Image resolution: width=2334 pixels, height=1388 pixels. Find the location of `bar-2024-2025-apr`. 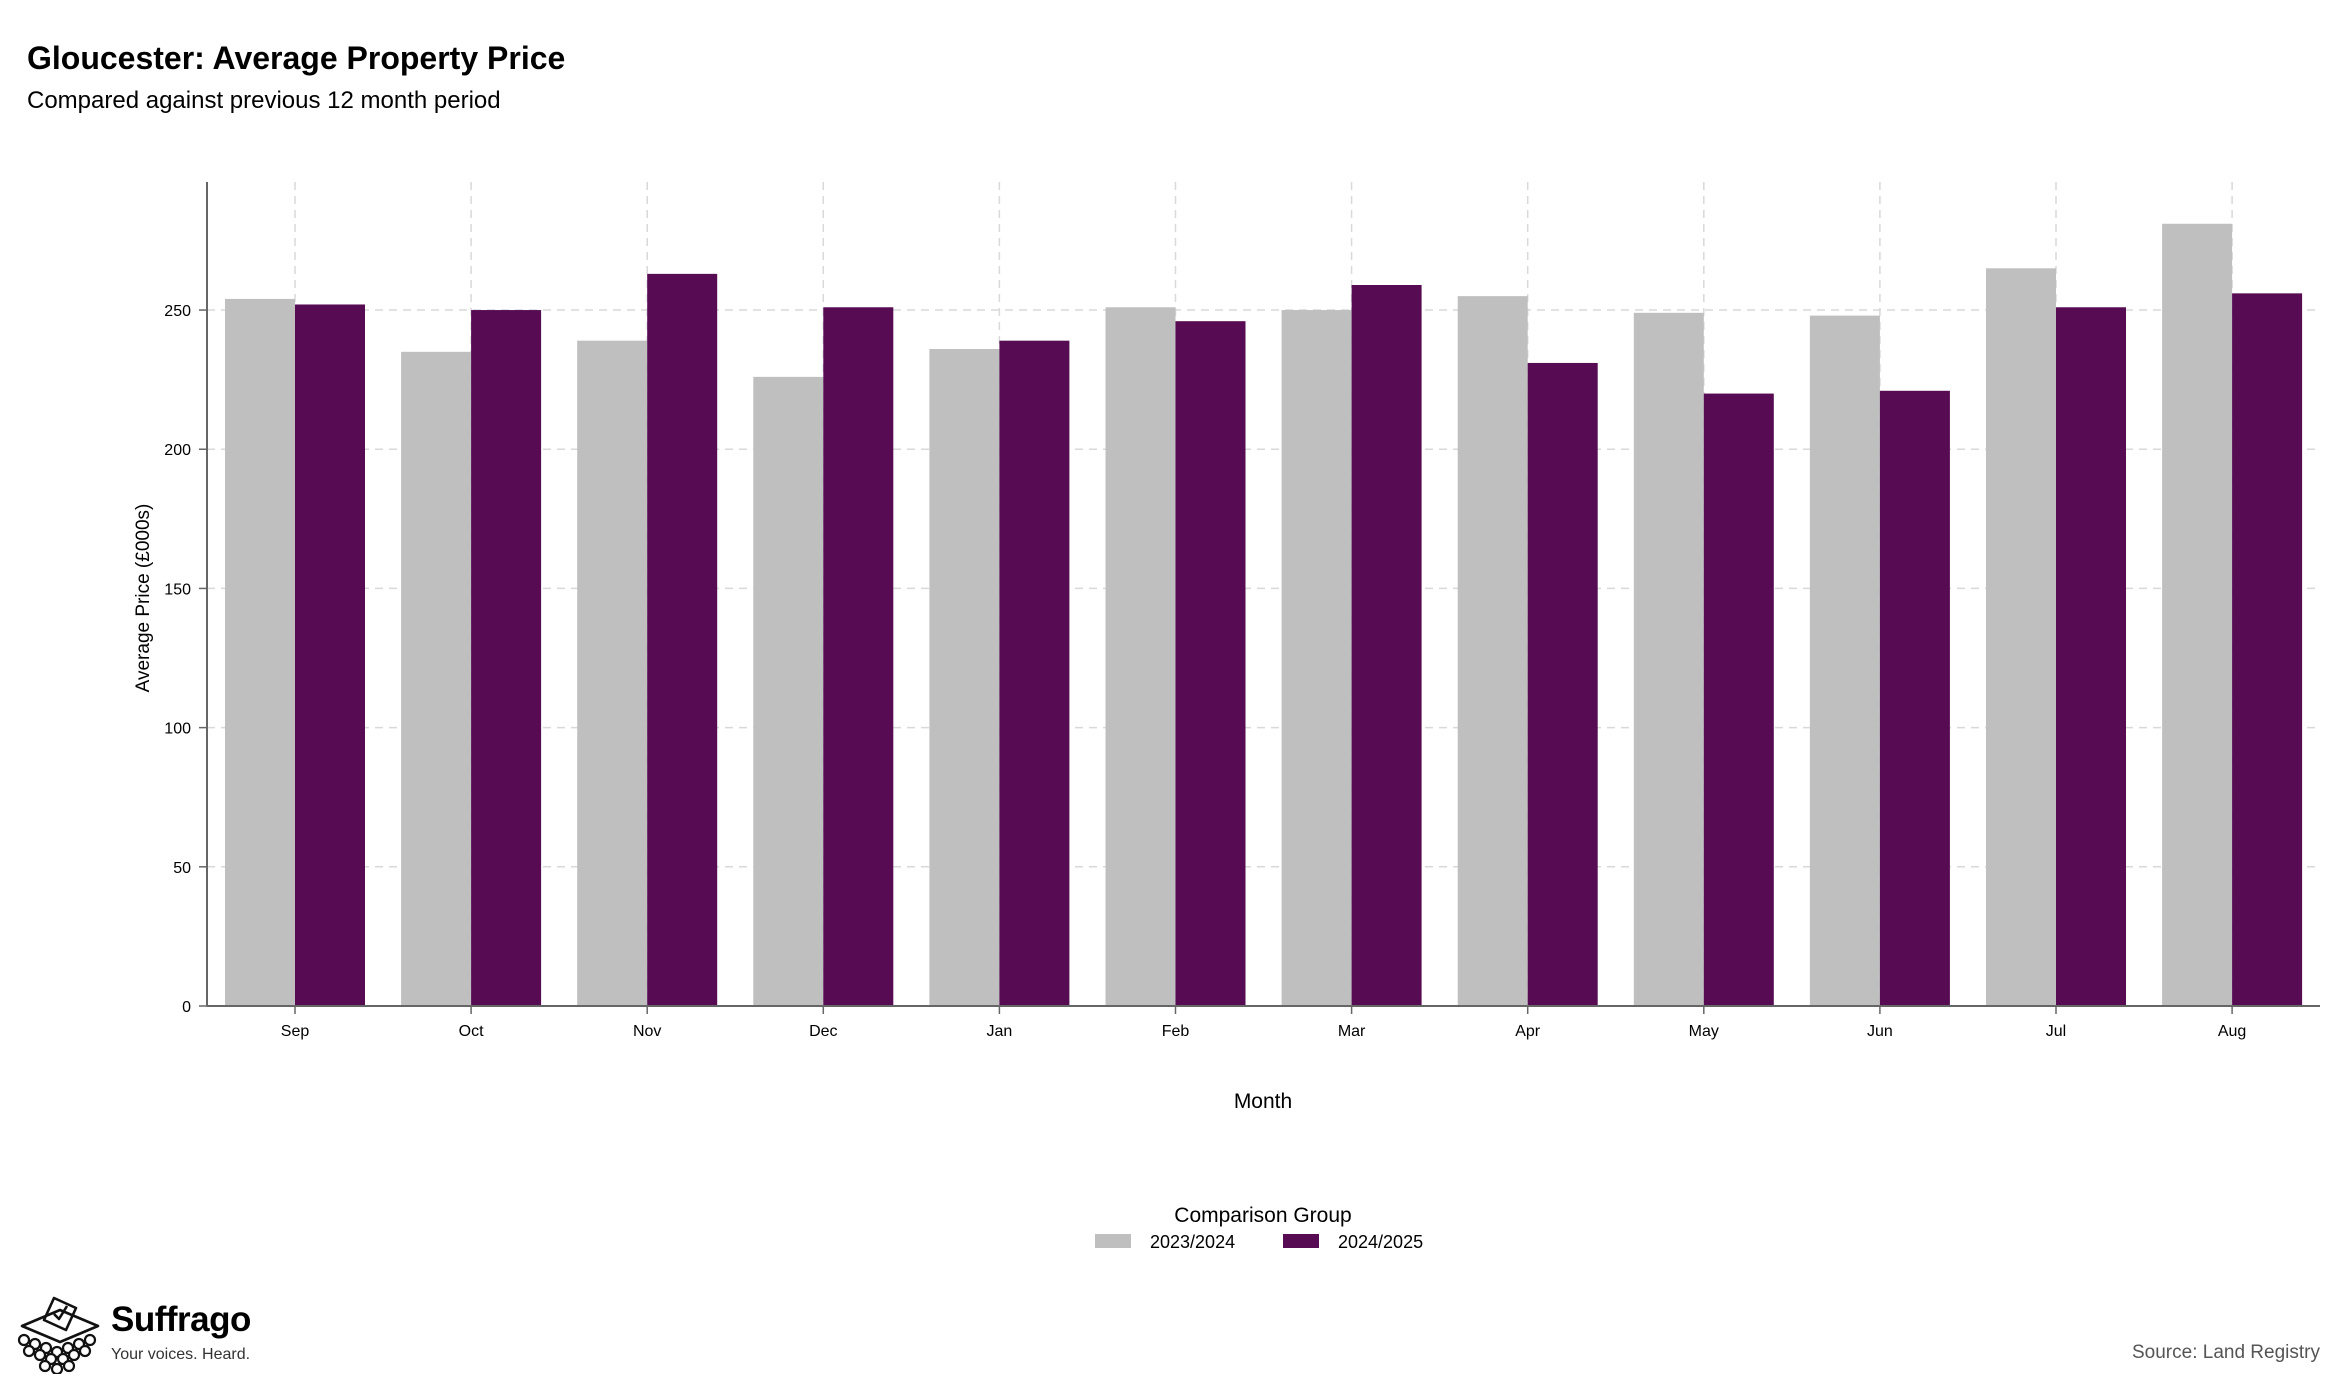

bar-2024-2025-apr is located at coordinates (1562, 684).